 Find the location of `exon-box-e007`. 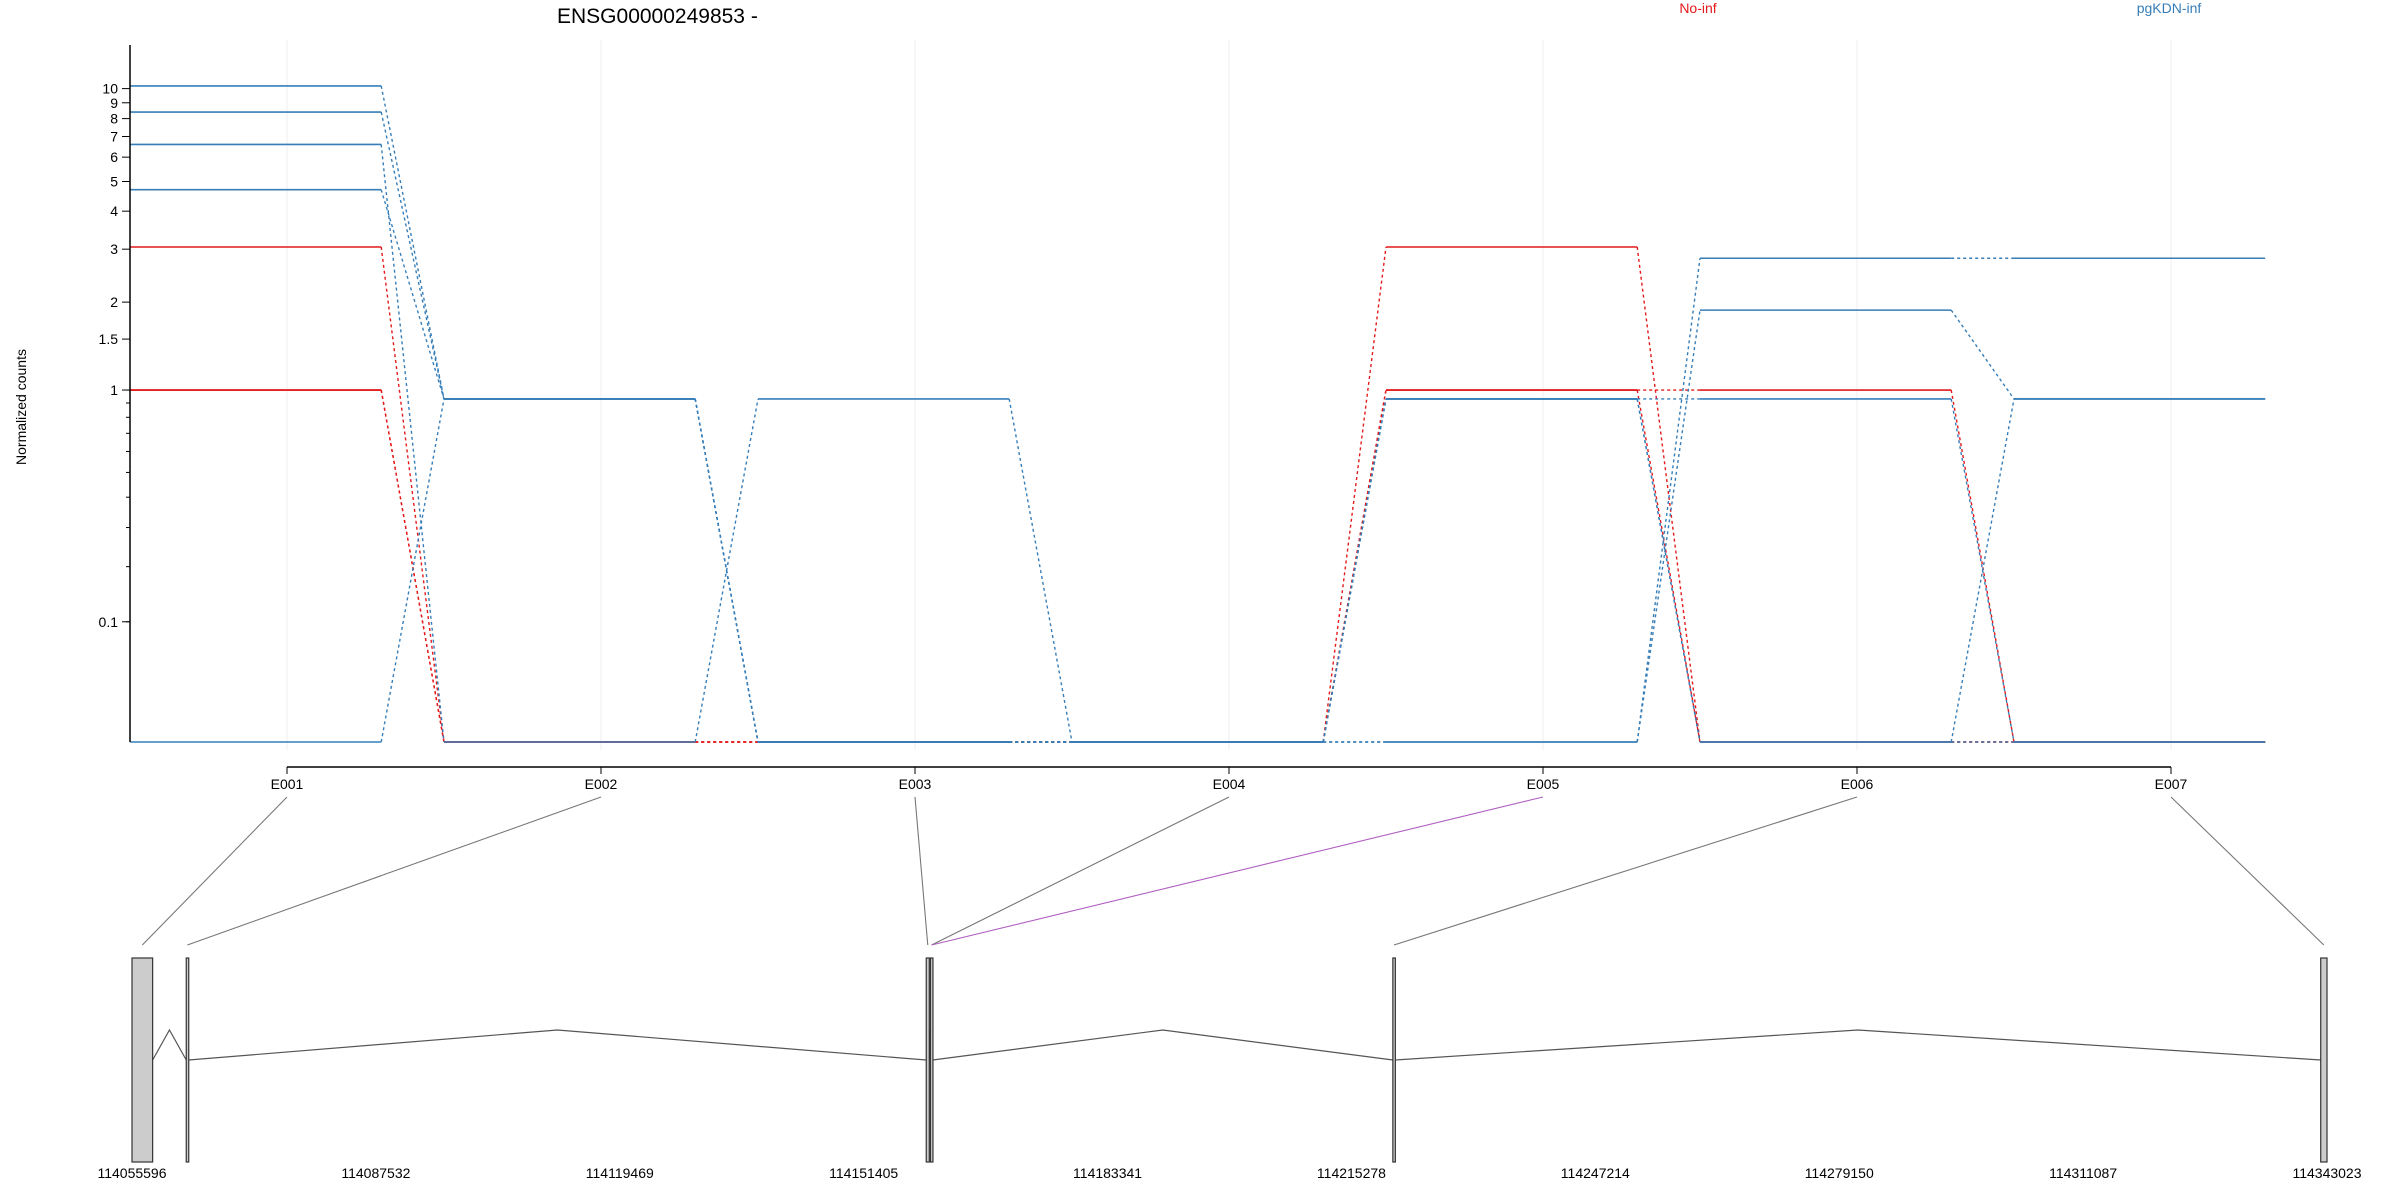

exon-box-e007 is located at coordinates (2324, 1060).